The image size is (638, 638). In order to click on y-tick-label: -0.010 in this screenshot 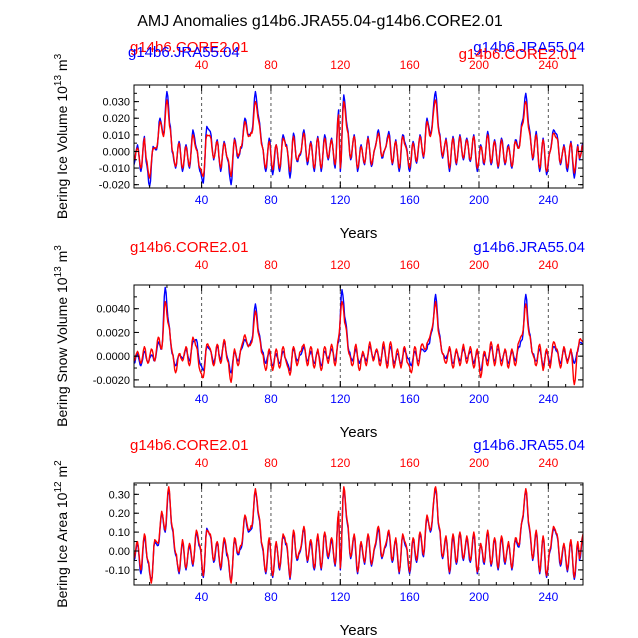, I will do `click(114, 169)`.